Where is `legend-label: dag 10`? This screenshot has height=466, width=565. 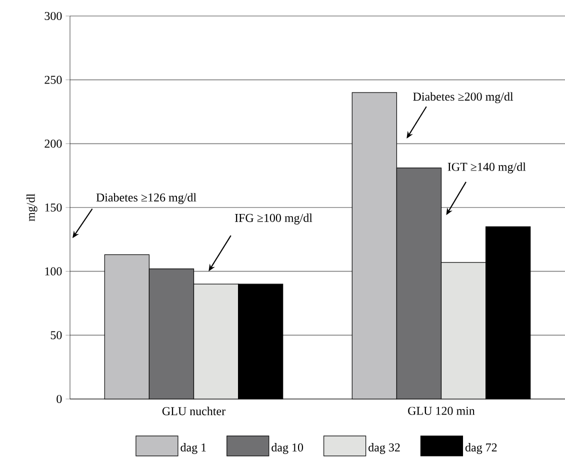 legend-label: dag 10 is located at coordinates (288, 448).